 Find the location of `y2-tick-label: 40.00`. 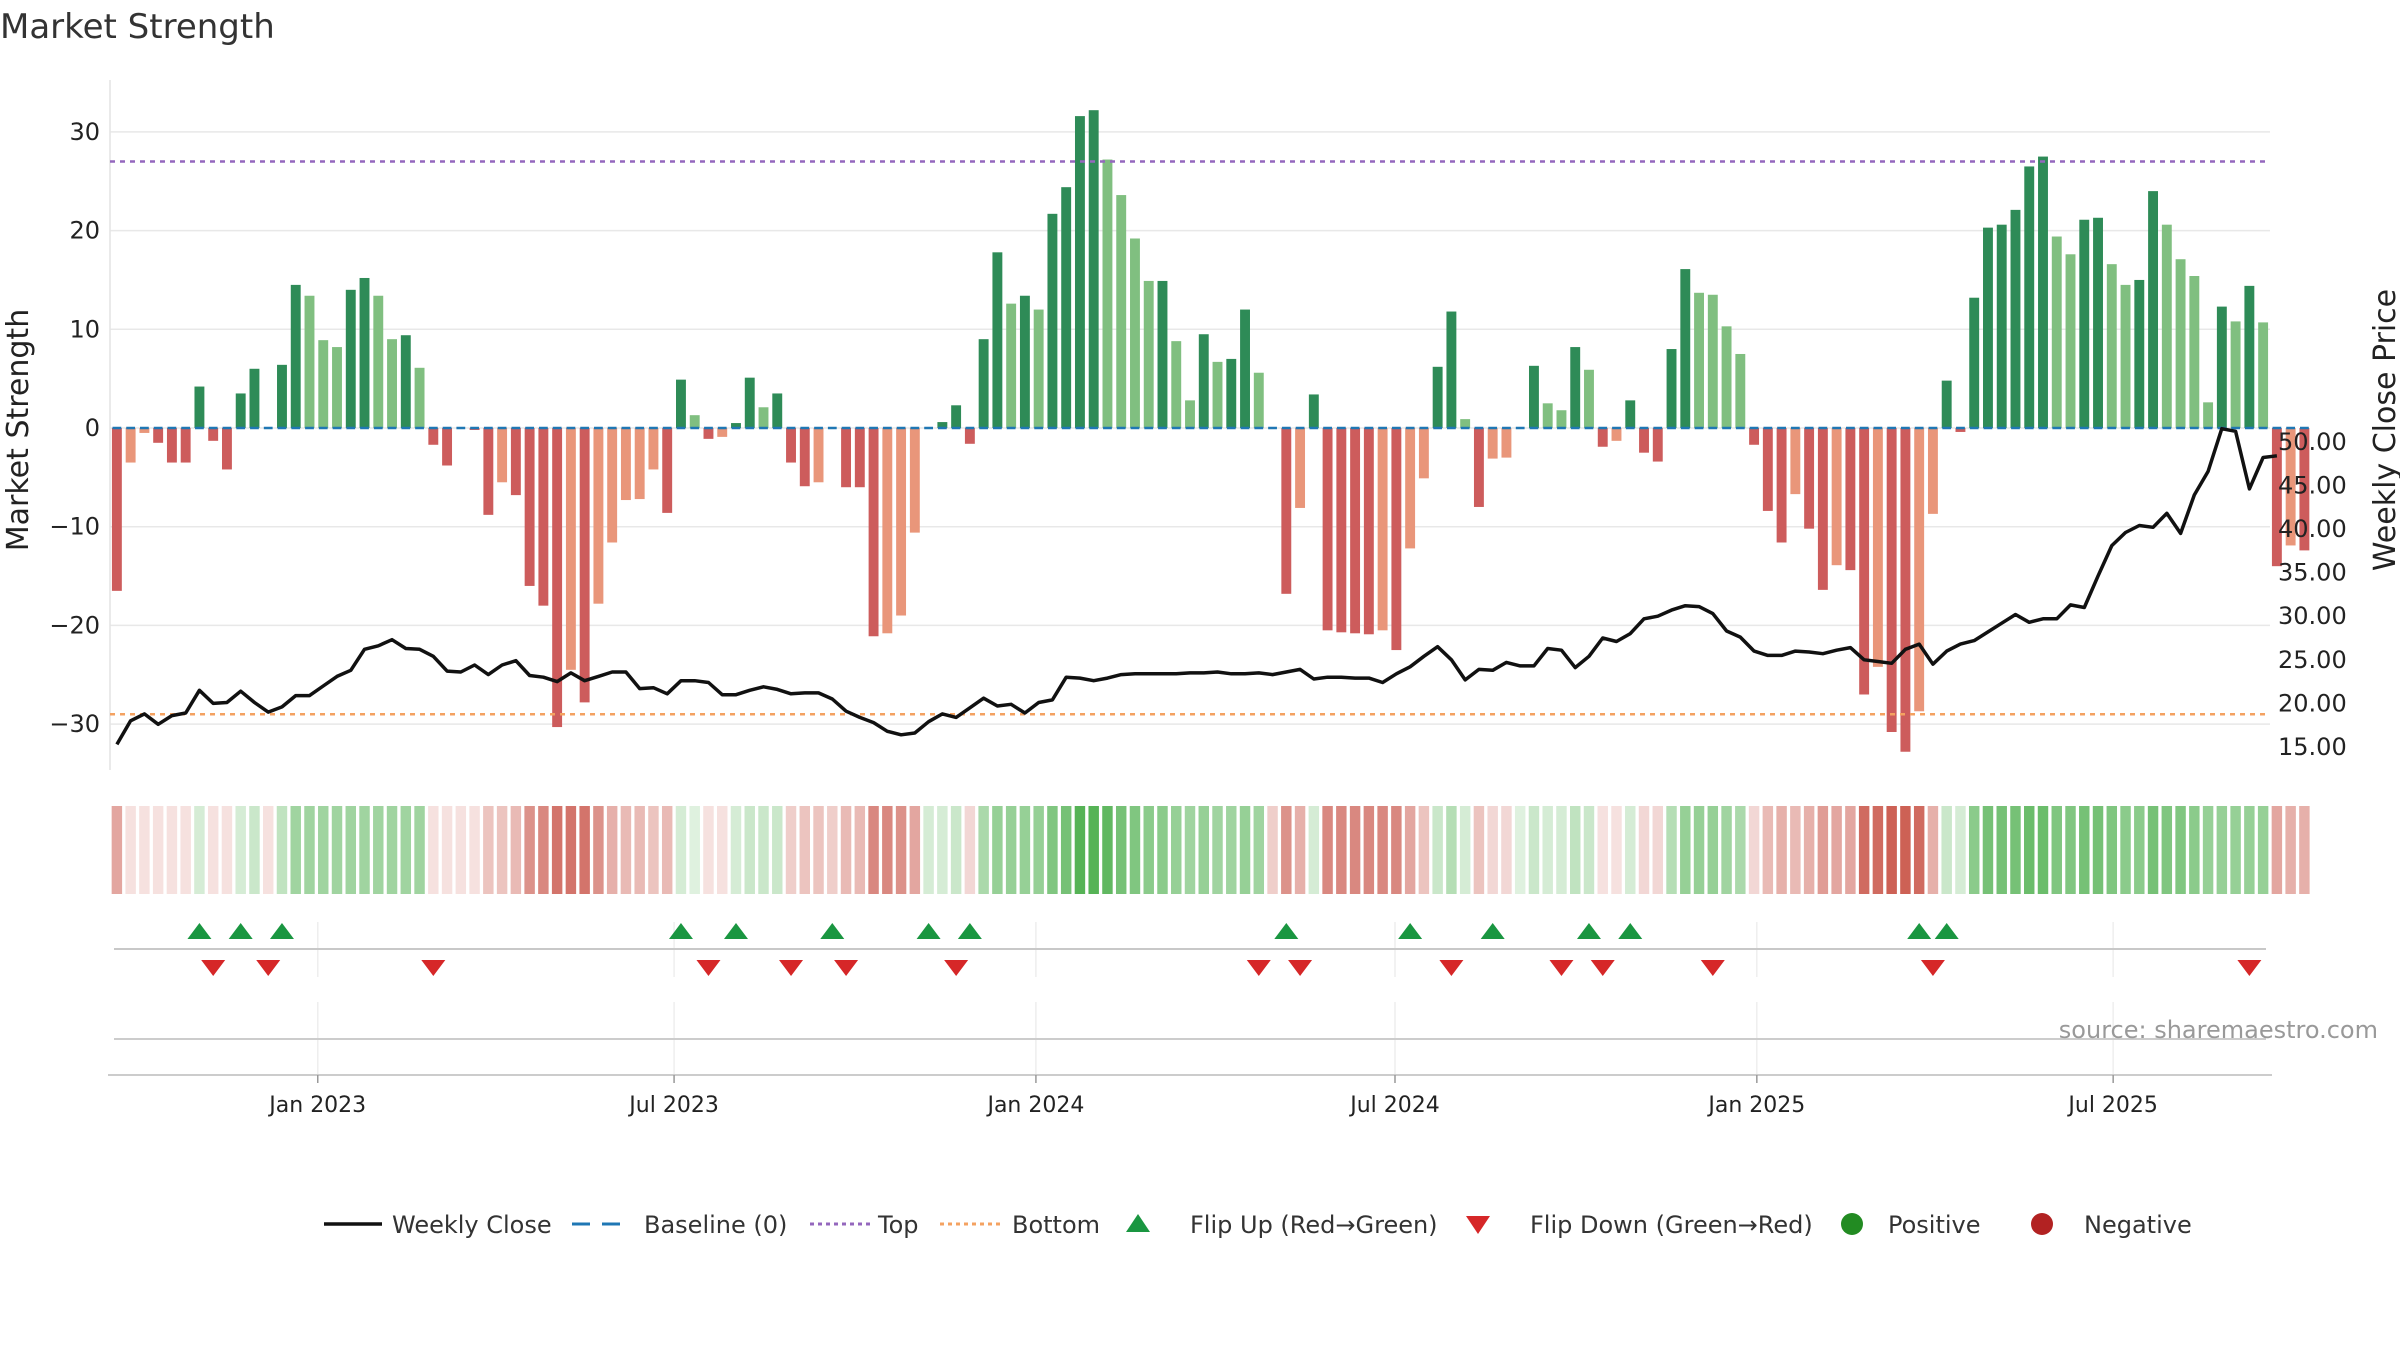

y2-tick-label: 40.00 is located at coordinates (2312, 529).